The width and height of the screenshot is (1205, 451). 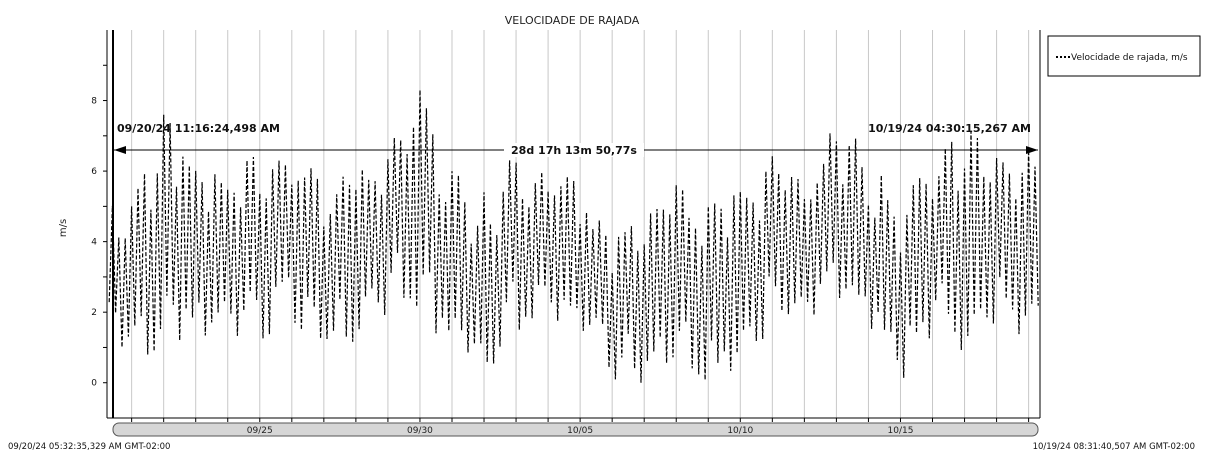 I want to click on duration-arrow-left-head, so click(x=120, y=150).